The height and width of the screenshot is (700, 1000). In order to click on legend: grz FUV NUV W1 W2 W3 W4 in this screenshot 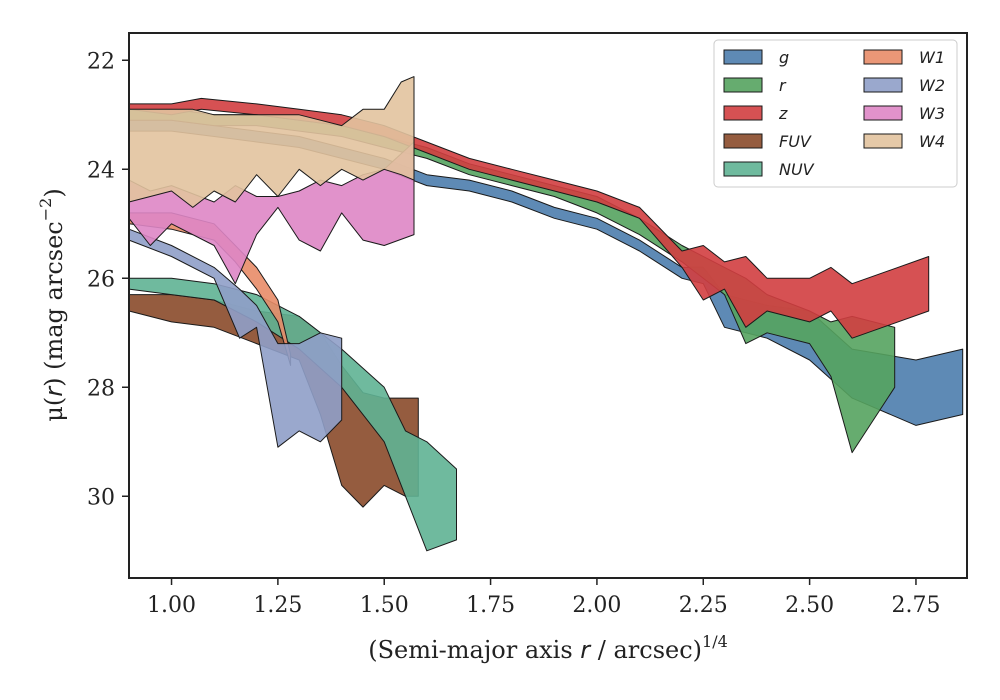, I will do `click(835, 113)`.